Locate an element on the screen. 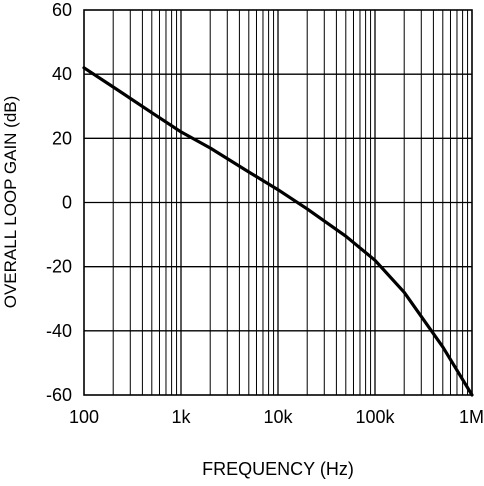 The image size is (484, 486). x-tick-label: 100k is located at coordinates (375, 417).